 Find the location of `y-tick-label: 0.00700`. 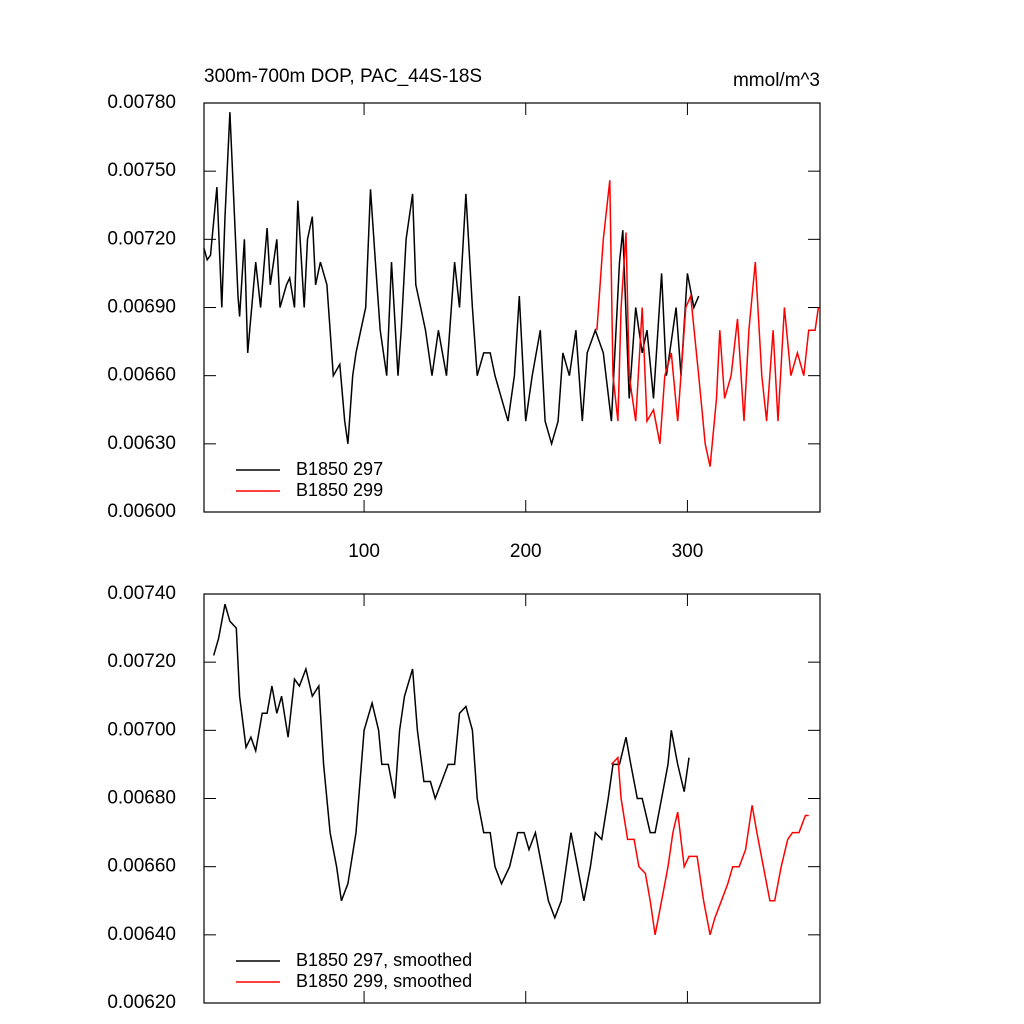

y-tick-label: 0.00700 is located at coordinates (141, 729).